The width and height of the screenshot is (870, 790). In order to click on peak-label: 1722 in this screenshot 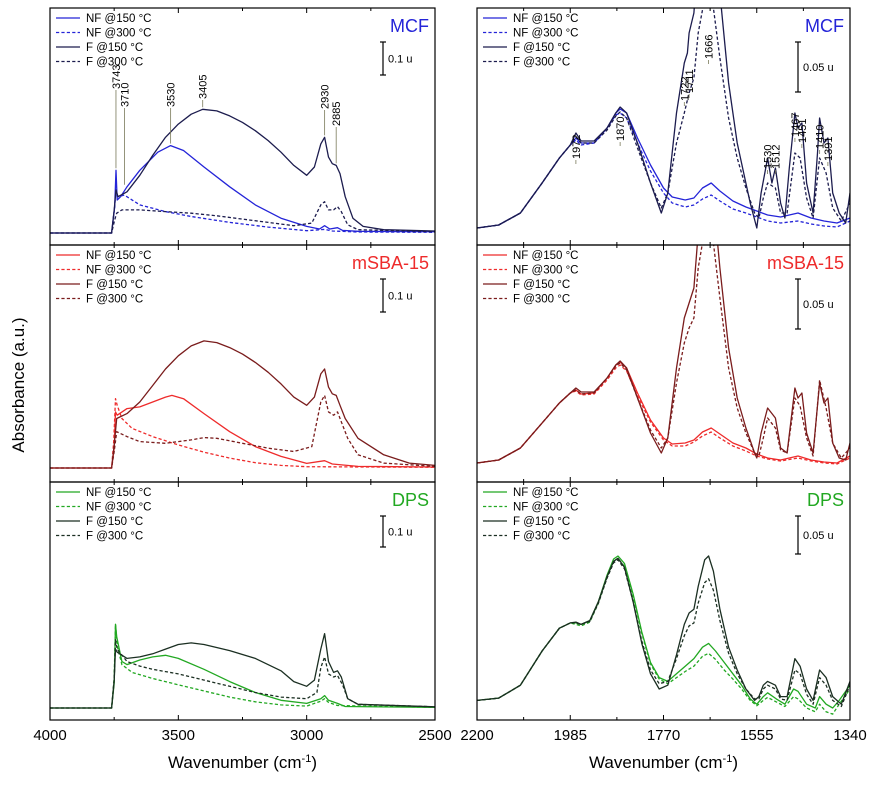, I will do `click(685, 89)`.